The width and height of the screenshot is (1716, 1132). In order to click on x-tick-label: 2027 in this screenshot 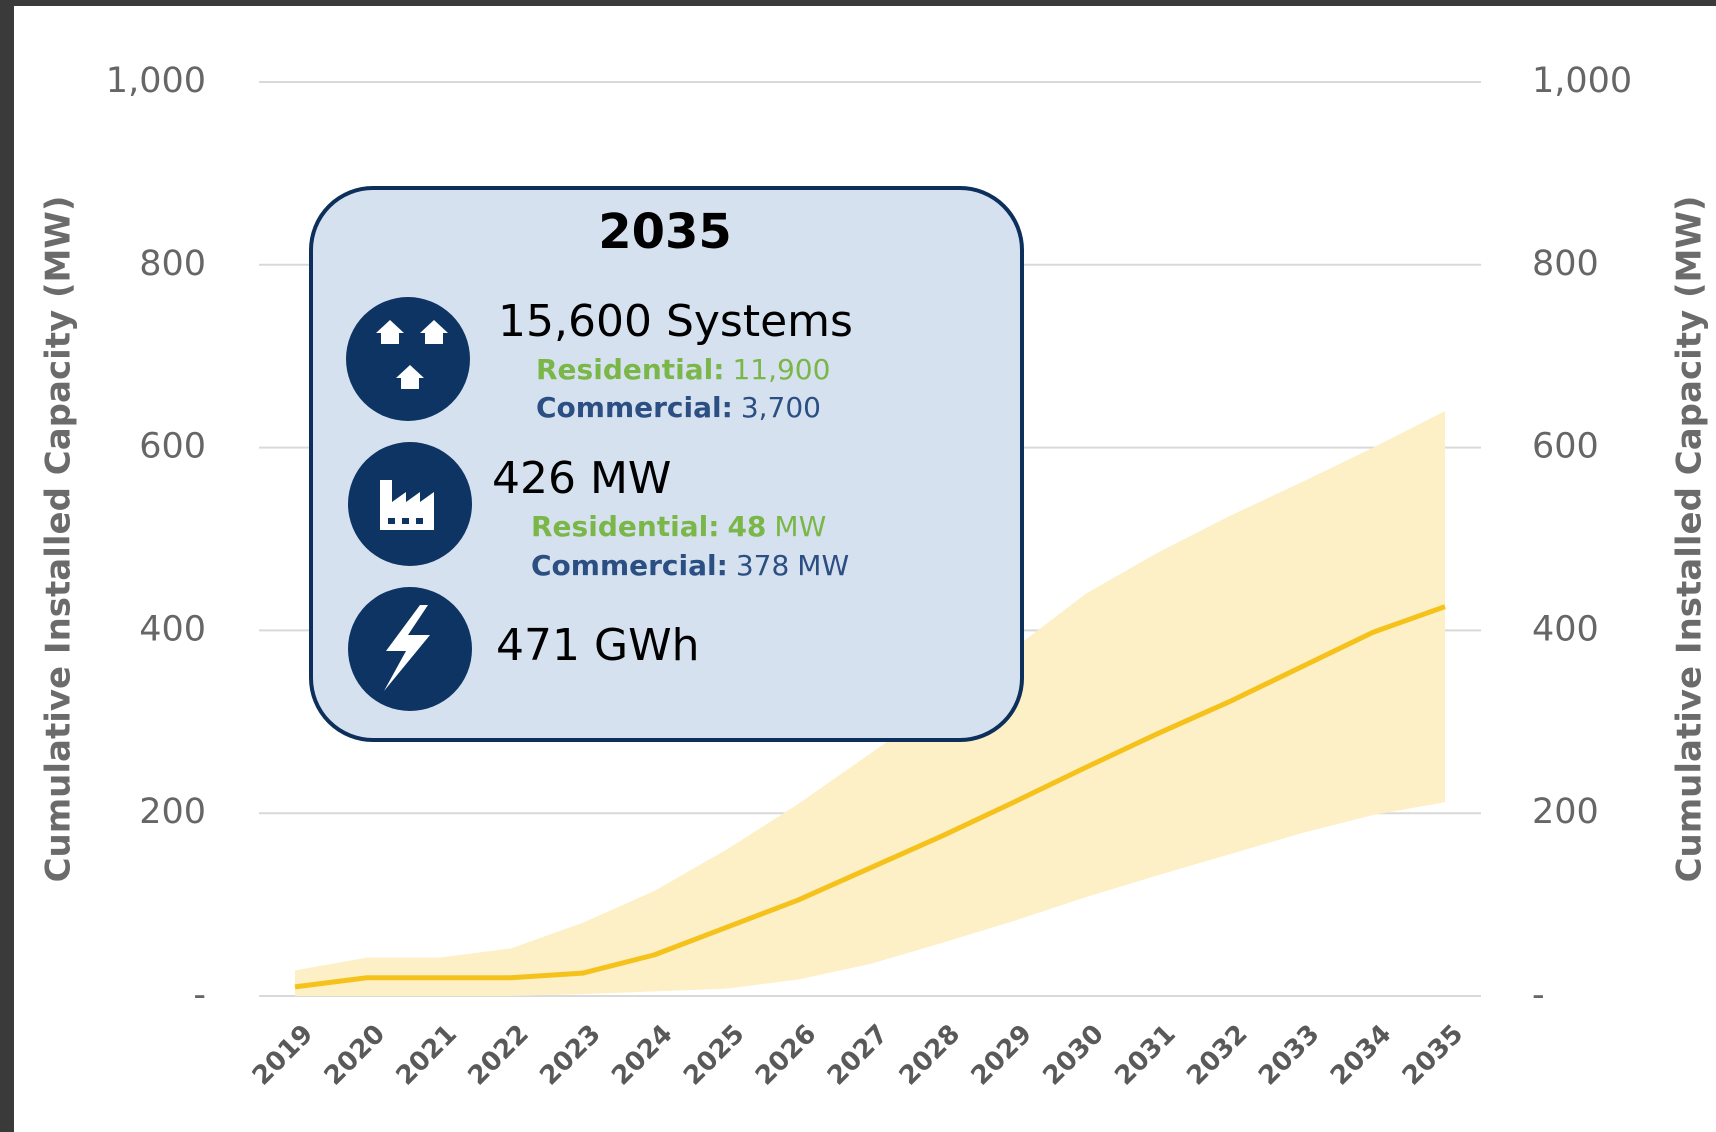, I will do `click(858, 1055)`.